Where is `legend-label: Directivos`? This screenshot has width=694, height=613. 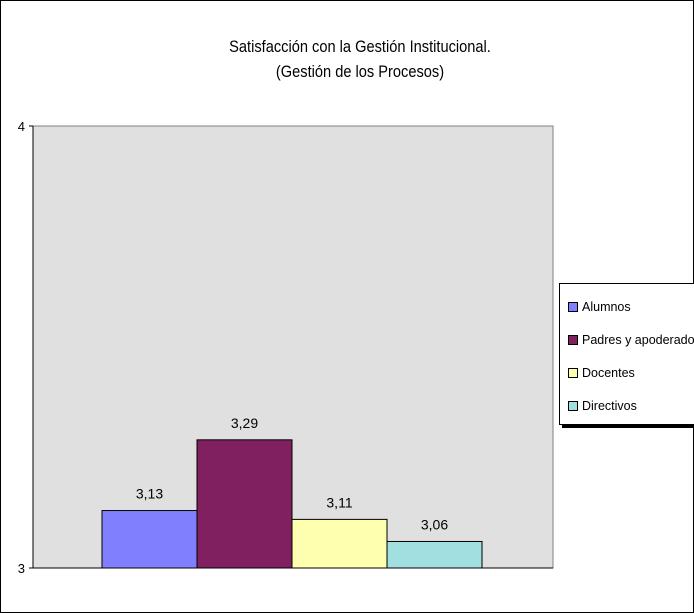 legend-label: Directivos is located at coordinates (609, 406).